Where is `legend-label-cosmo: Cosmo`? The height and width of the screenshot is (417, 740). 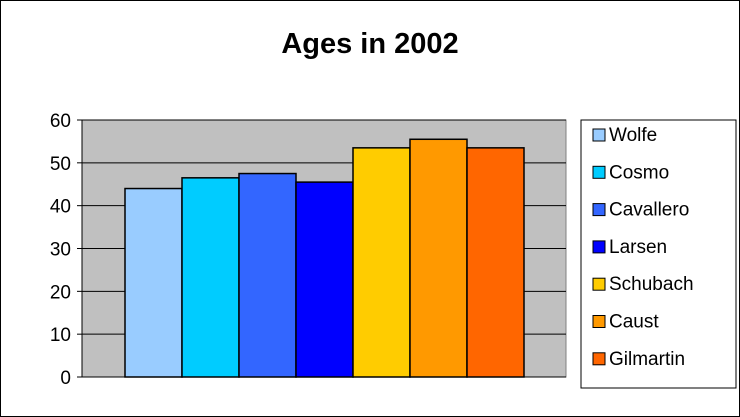 legend-label-cosmo: Cosmo is located at coordinates (639, 172).